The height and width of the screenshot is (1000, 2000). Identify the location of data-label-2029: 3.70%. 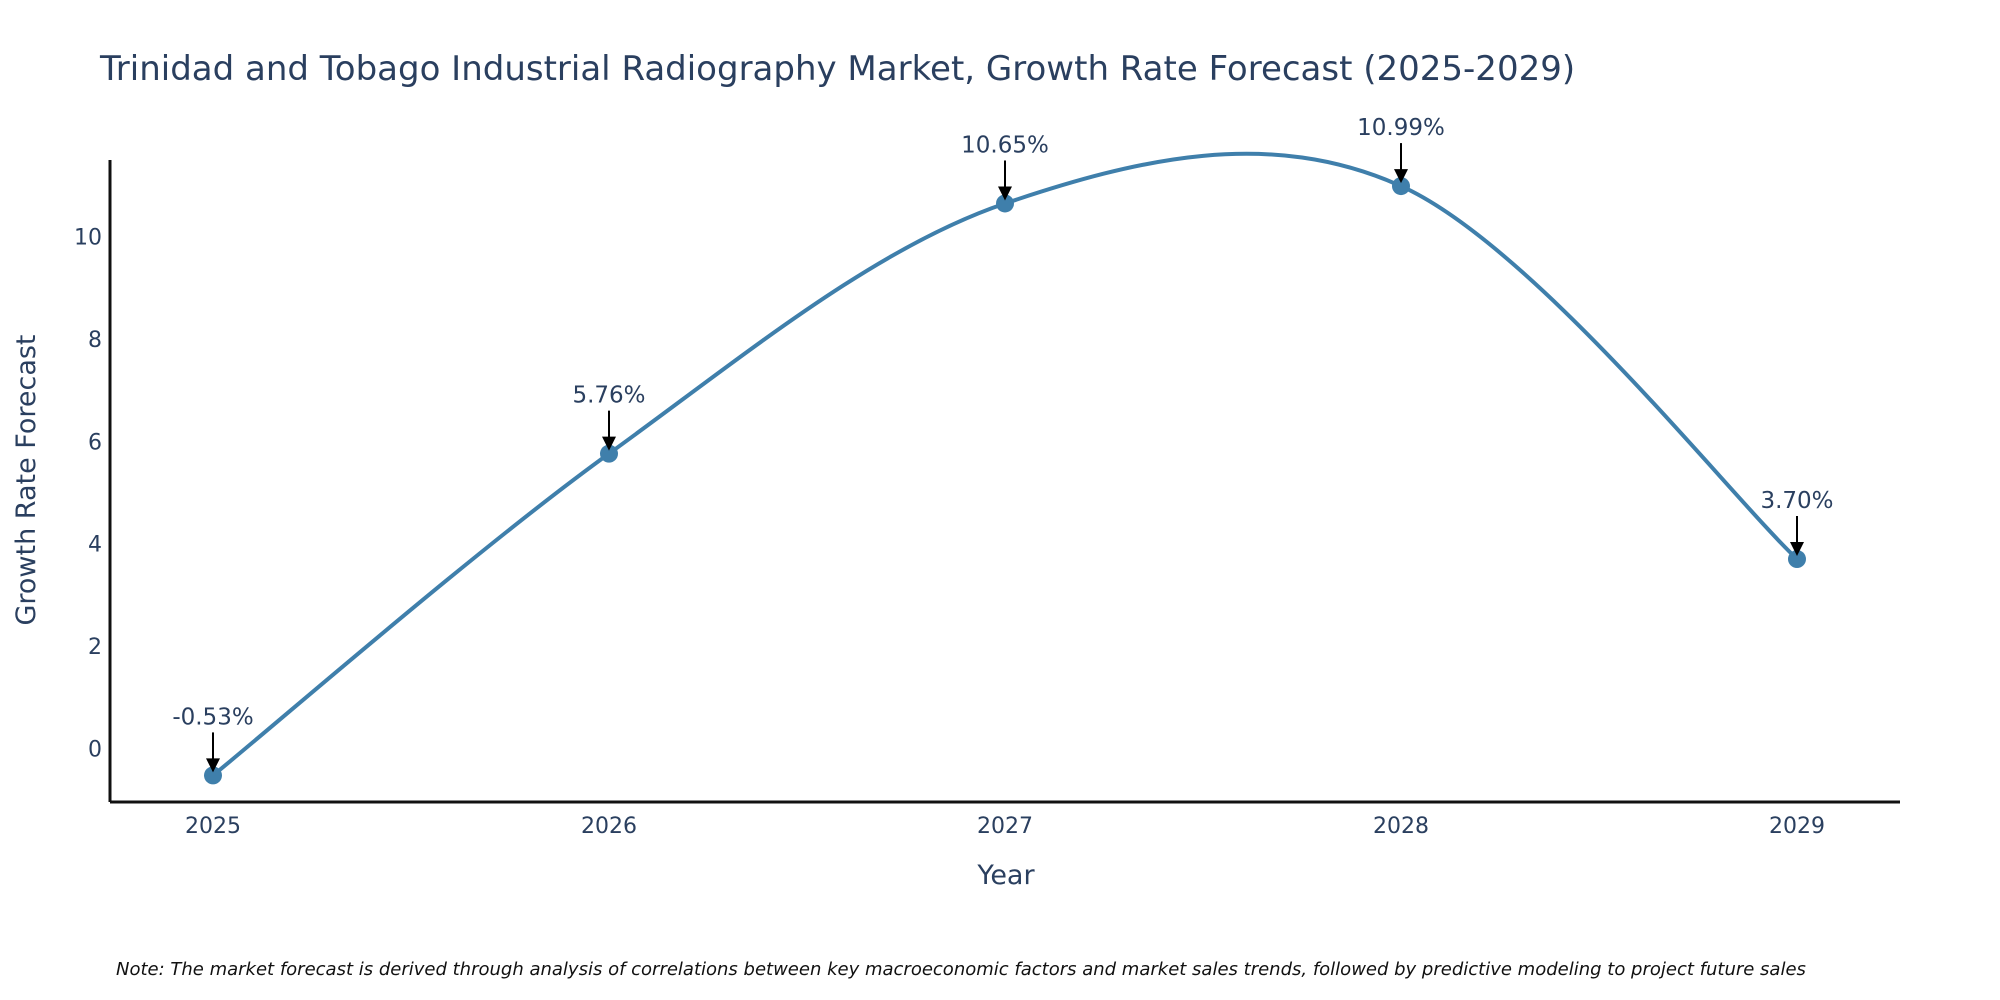
(1796, 501).